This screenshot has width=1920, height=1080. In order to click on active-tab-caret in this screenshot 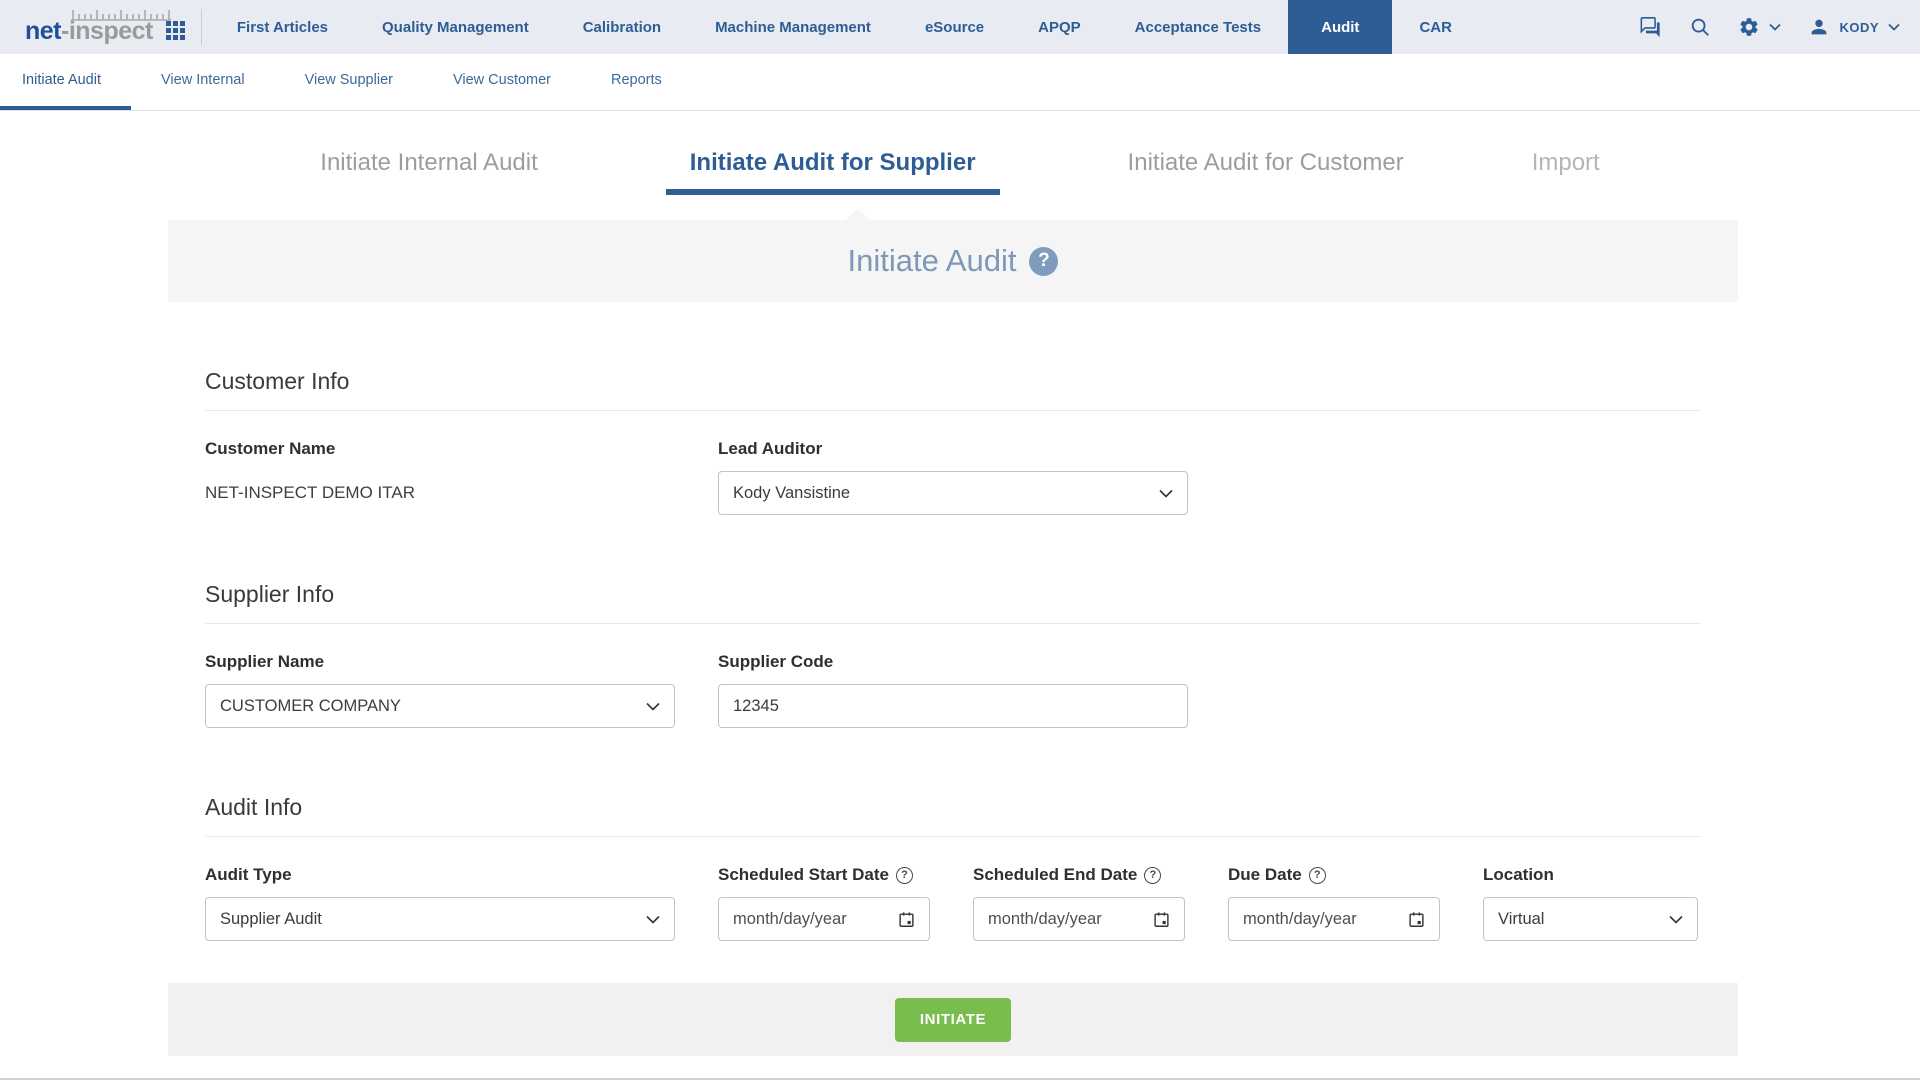, I will do `click(858, 215)`.